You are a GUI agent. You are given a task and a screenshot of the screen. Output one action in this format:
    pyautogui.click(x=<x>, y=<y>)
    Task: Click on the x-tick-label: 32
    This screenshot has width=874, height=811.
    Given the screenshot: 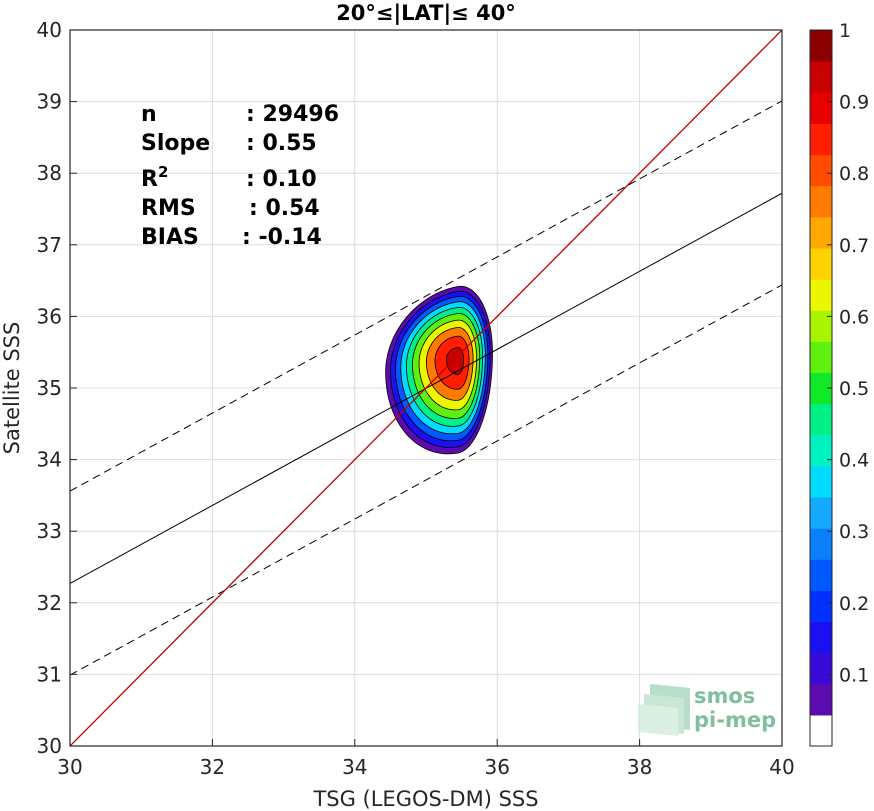 What is the action you would take?
    pyautogui.click(x=212, y=767)
    